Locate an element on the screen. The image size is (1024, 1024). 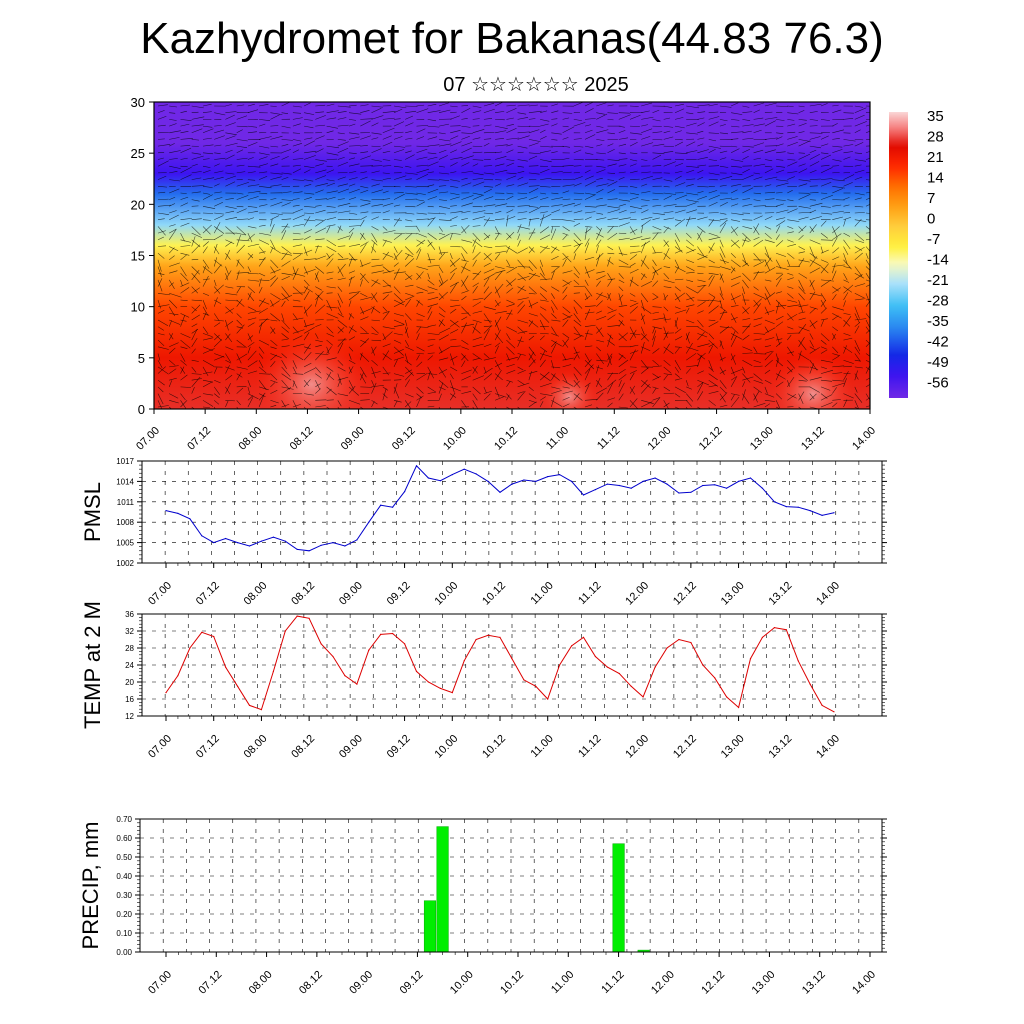
colorbar-label: -7 is located at coordinates (933, 239).